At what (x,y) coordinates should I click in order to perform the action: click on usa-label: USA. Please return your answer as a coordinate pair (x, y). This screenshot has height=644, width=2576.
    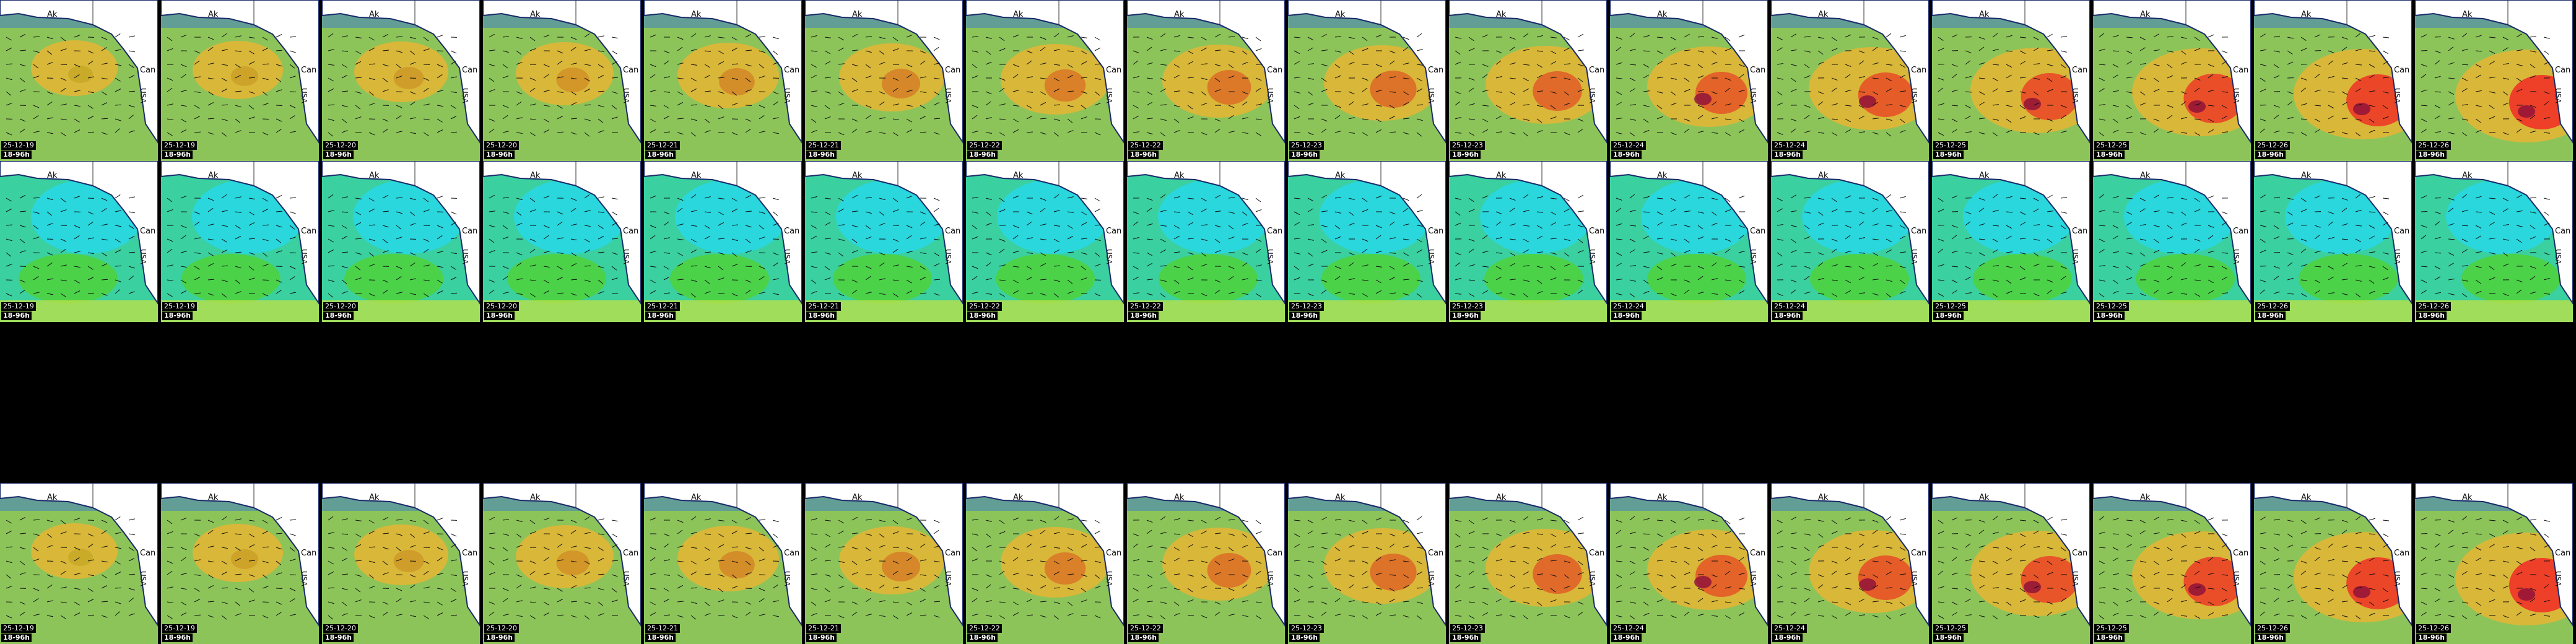
    Looking at the image, I should click on (143, 578).